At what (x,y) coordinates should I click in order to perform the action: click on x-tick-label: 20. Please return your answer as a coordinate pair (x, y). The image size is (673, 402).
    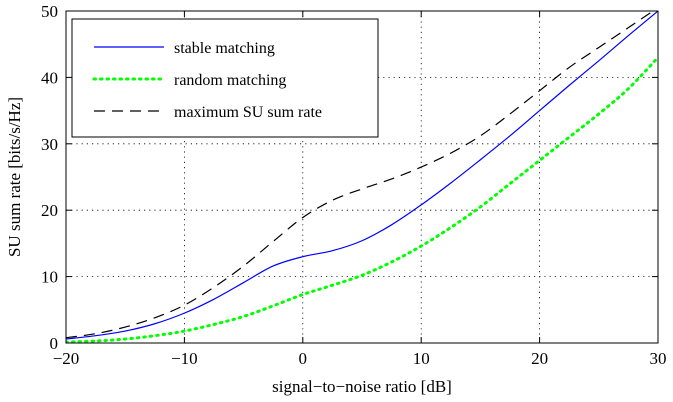
    Looking at the image, I should click on (539, 358).